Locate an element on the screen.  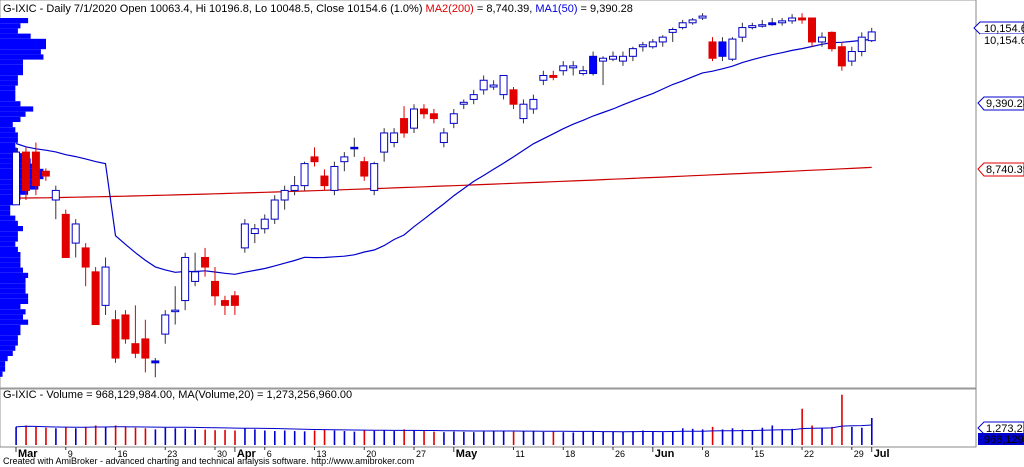
x-tick-label: 20 is located at coordinates (371, 454).